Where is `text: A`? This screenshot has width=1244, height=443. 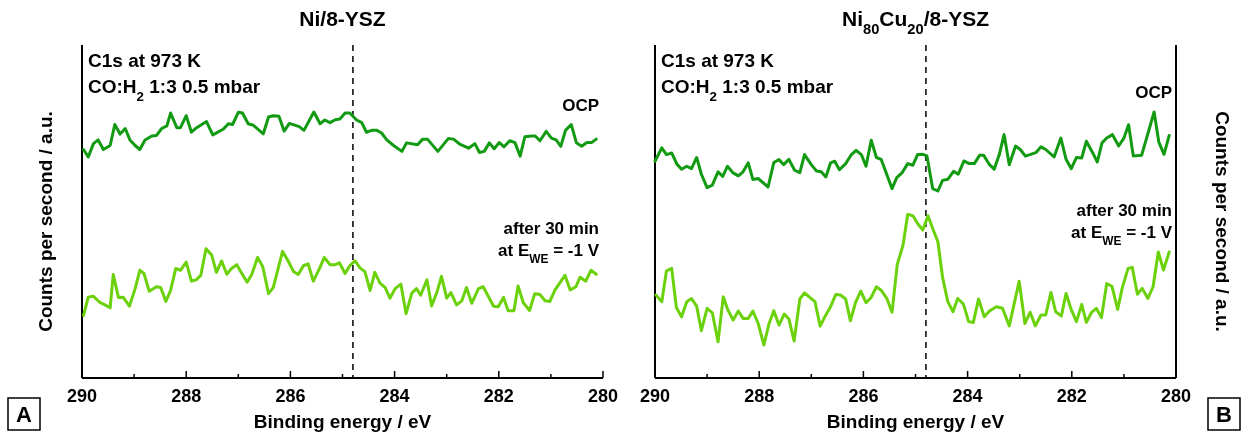
text: A is located at coordinates (24, 414).